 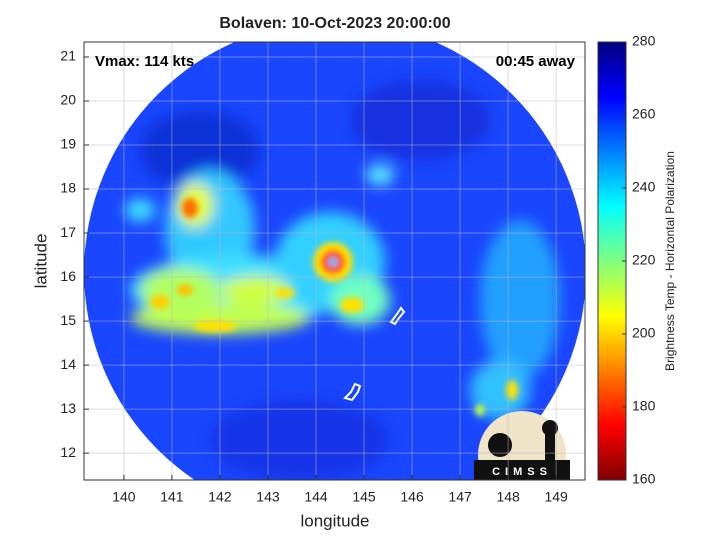 What do you see at coordinates (68, 364) in the screenshot?
I see `y-tick-label: 14` at bounding box center [68, 364].